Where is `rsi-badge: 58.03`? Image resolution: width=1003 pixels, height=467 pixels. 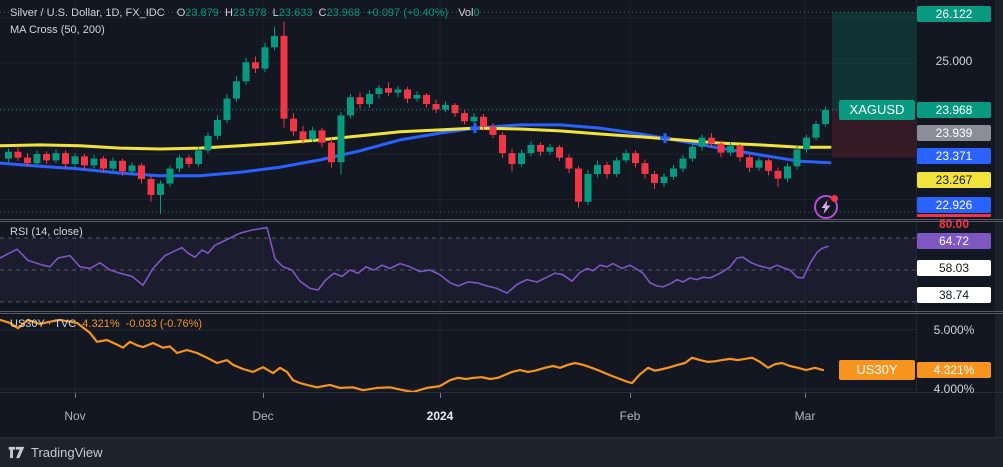 rsi-badge: 58.03 is located at coordinates (954, 268).